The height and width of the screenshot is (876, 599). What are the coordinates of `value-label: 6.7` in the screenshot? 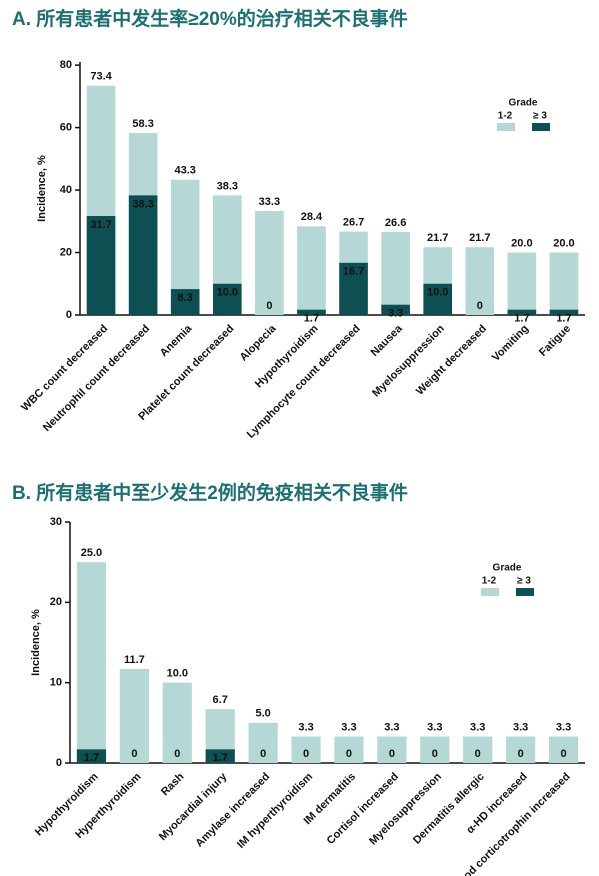 It's located at (220, 700).